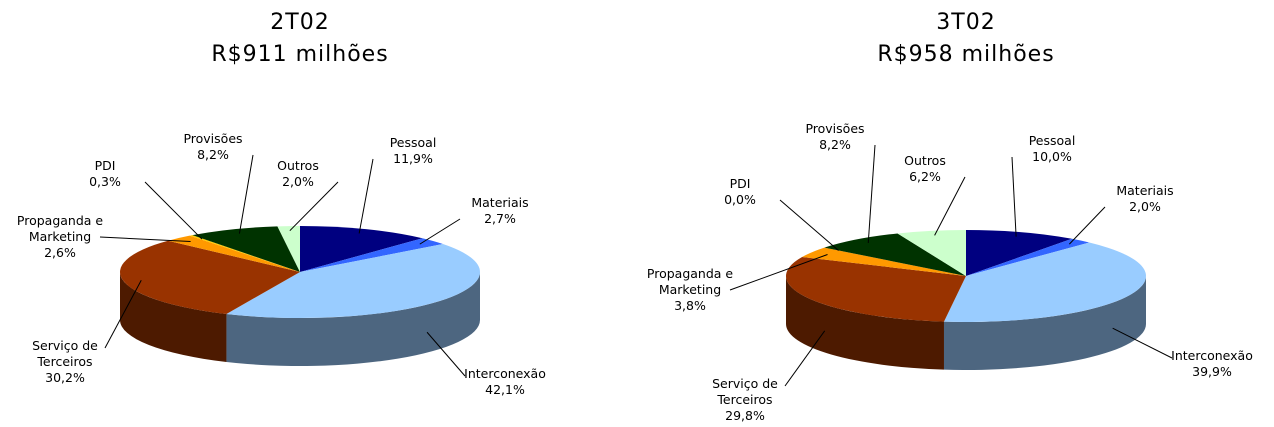  I want to click on value-label: 39,9%, so click(1212, 371).